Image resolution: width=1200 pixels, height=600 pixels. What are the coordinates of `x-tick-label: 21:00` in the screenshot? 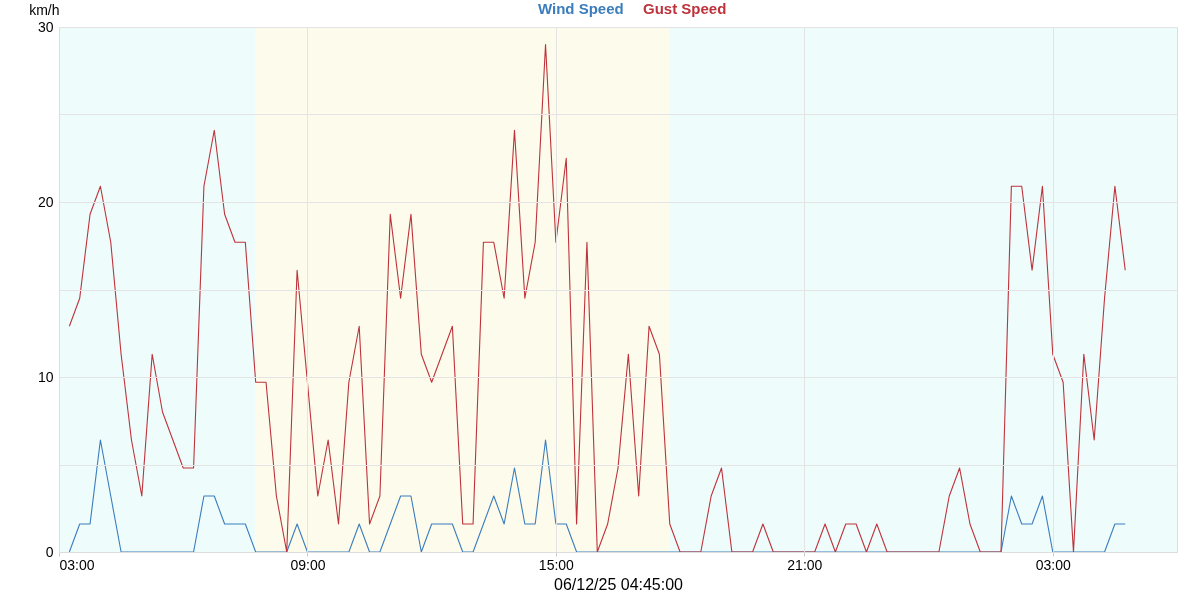 It's located at (805, 564).